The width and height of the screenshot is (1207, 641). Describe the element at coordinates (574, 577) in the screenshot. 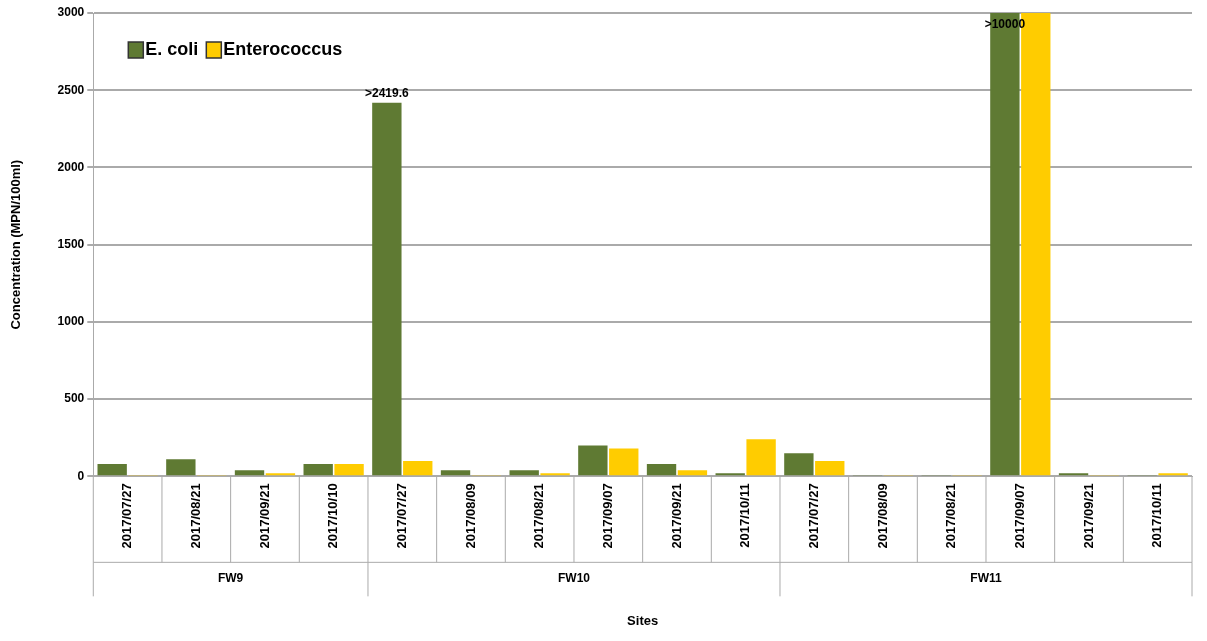

I see `text: FW10` at that location.